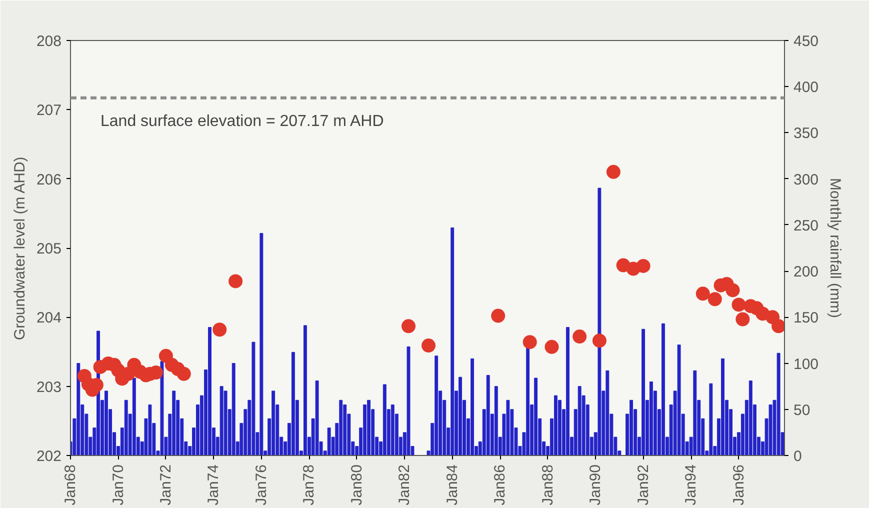  Describe the element at coordinates (49, 456) in the screenshot. I see `y-tick-label: 202` at that location.